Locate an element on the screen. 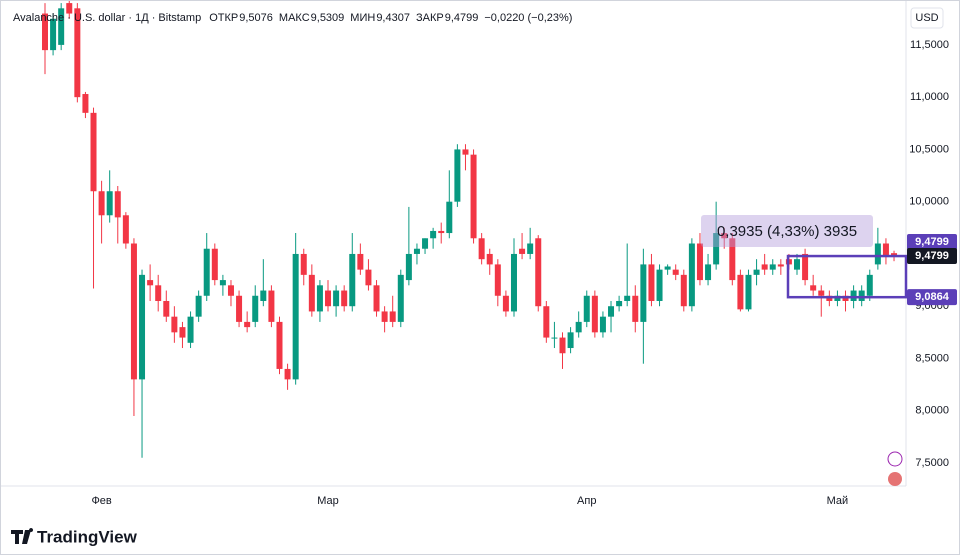 The width and height of the screenshot is (960, 555). header-open: 9,5076 is located at coordinates (256, 18).